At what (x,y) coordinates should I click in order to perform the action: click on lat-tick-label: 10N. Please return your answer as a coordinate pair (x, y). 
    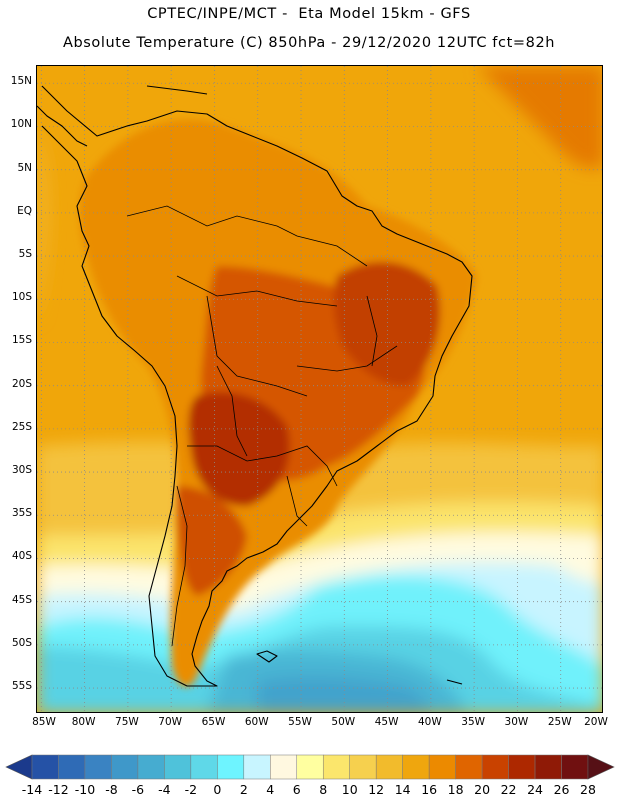
    Looking at the image, I should click on (21, 124).